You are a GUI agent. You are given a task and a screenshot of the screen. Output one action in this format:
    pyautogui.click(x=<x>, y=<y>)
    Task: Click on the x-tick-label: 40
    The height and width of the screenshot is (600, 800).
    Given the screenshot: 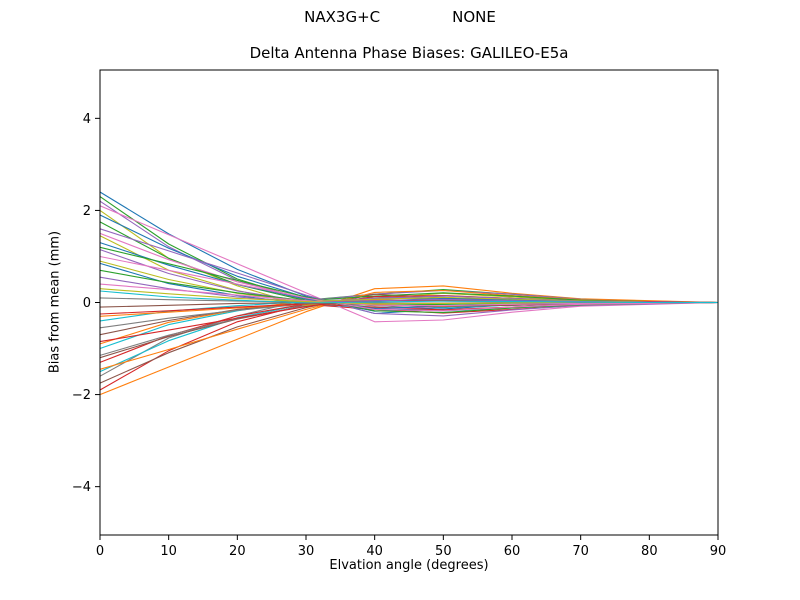 What is the action you would take?
    pyautogui.click(x=374, y=551)
    